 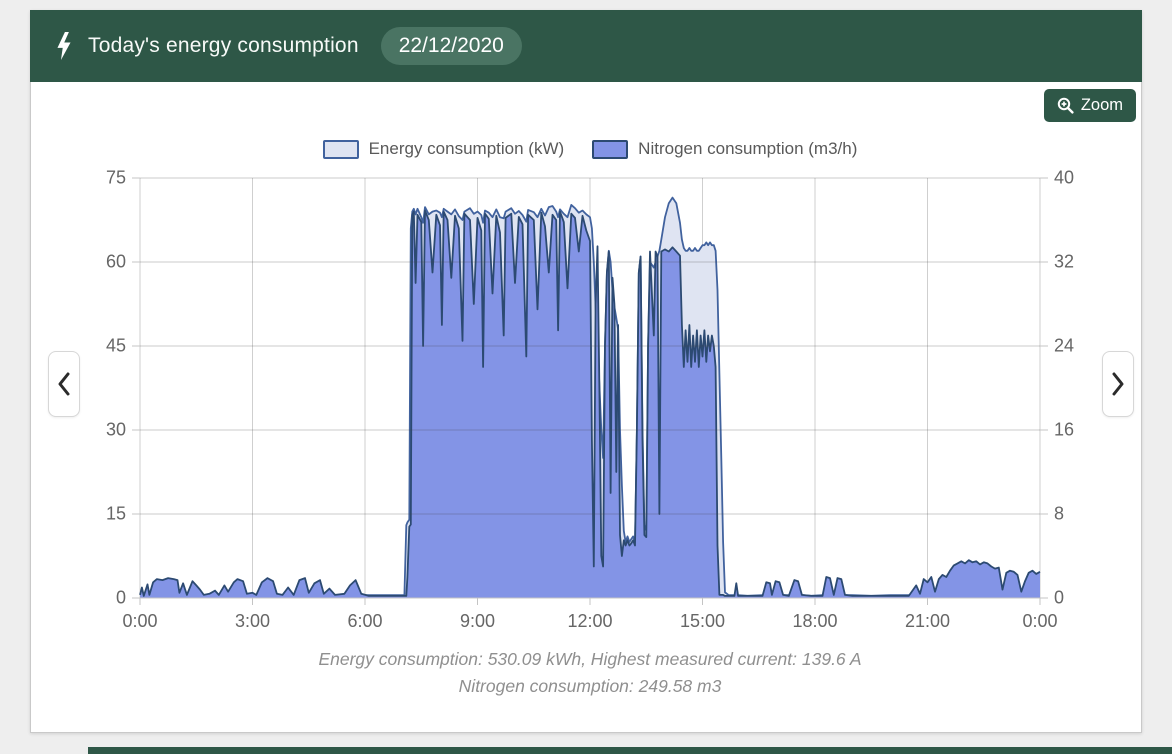 I want to click on legend-label: Nitrogen consumption (m3/h), so click(x=748, y=148).